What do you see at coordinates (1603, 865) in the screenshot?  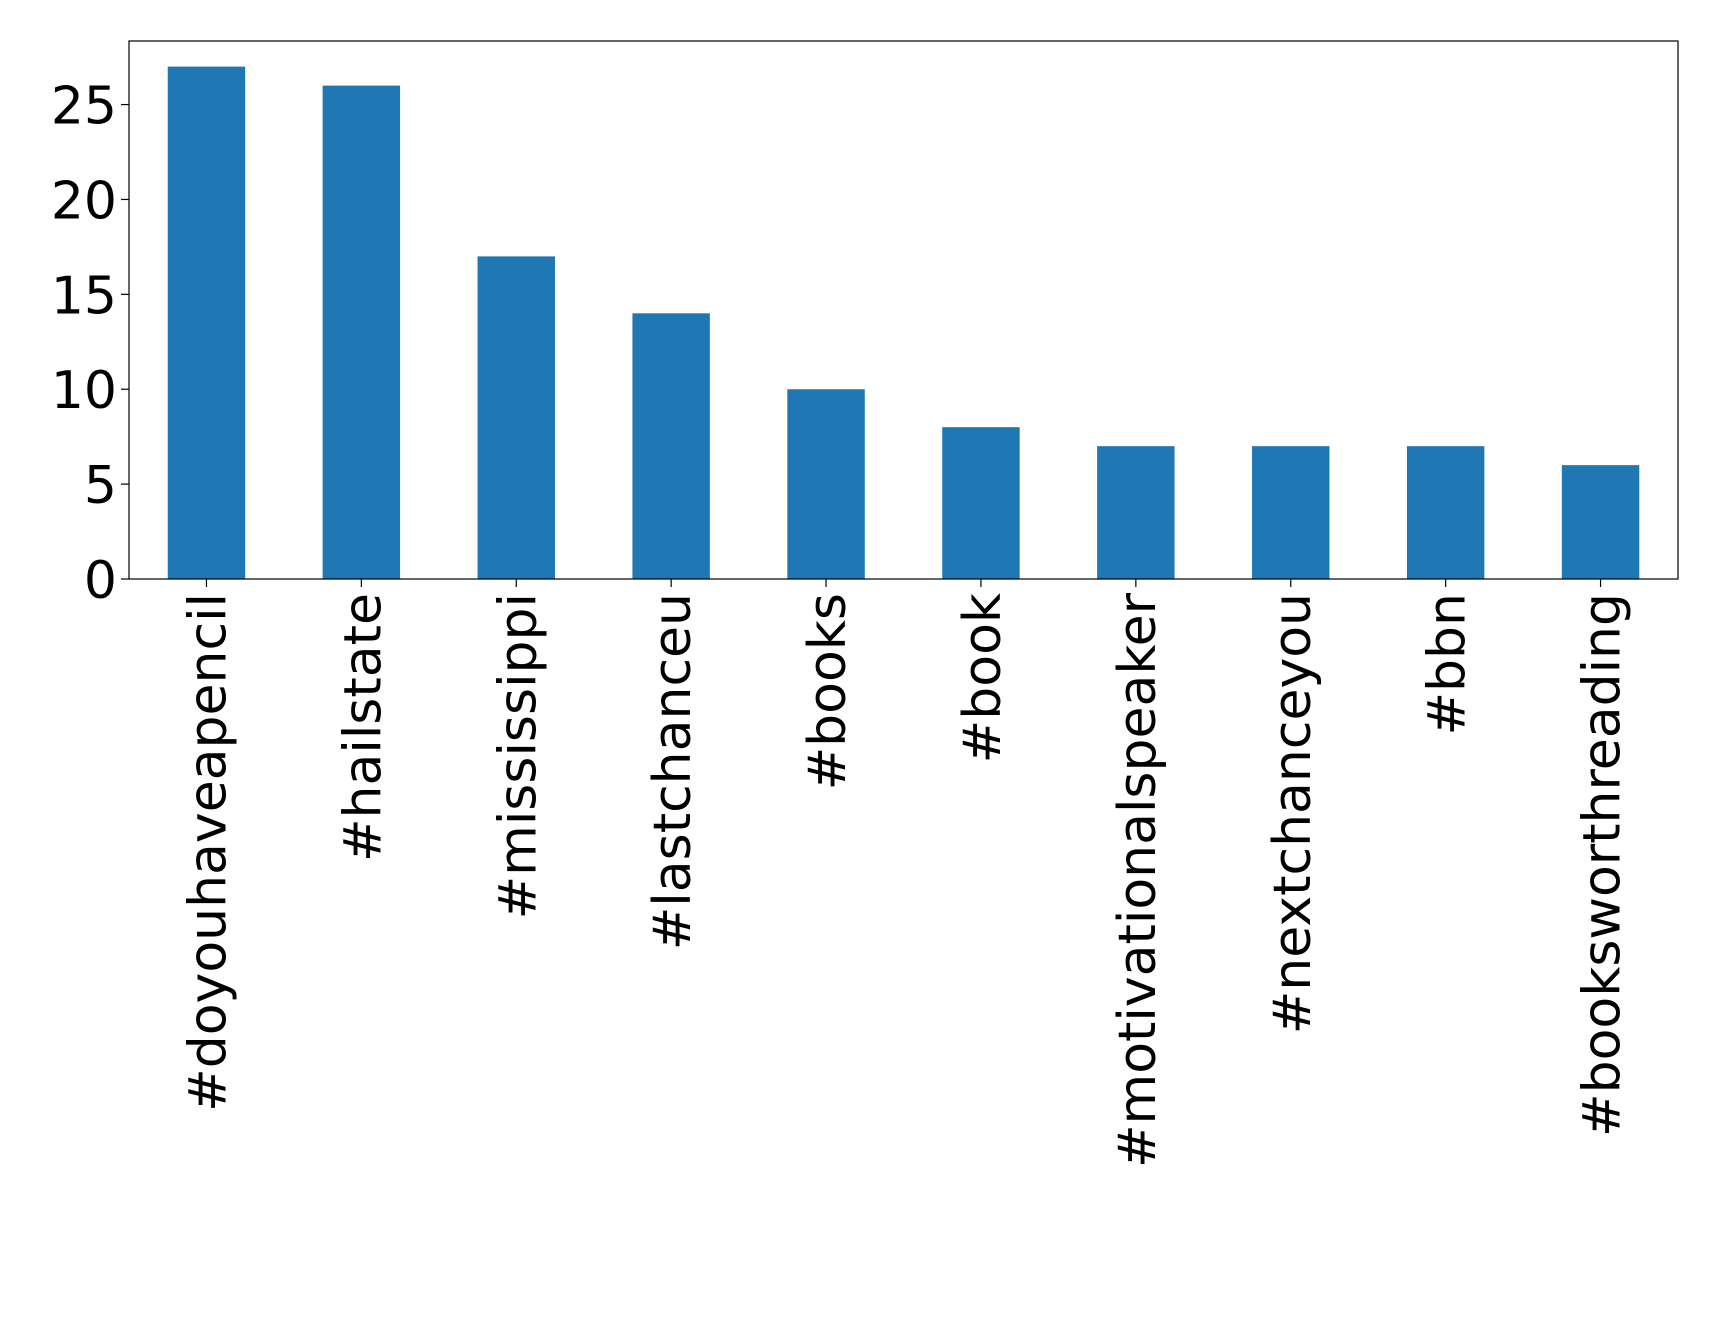 I see `x-tick-label: #booksworthreading` at bounding box center [1603, 865].